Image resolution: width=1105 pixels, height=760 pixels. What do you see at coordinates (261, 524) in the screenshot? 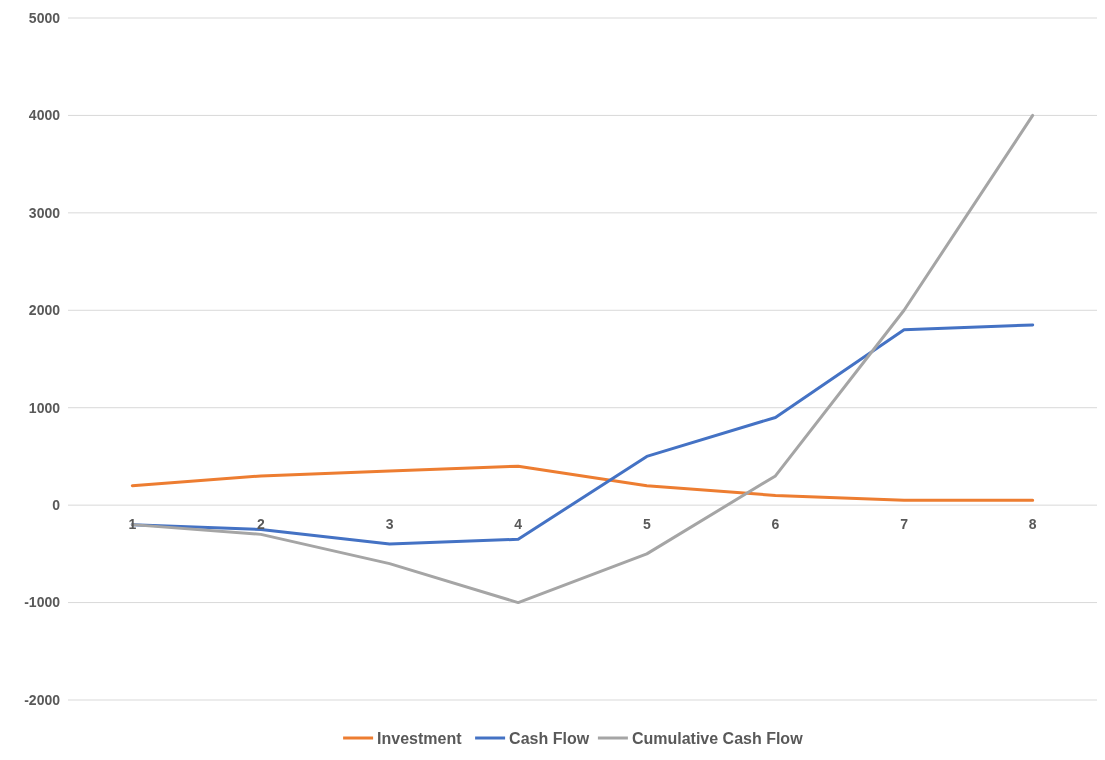
I see `x-tick-label: 2` at bounding box center [261, 524].